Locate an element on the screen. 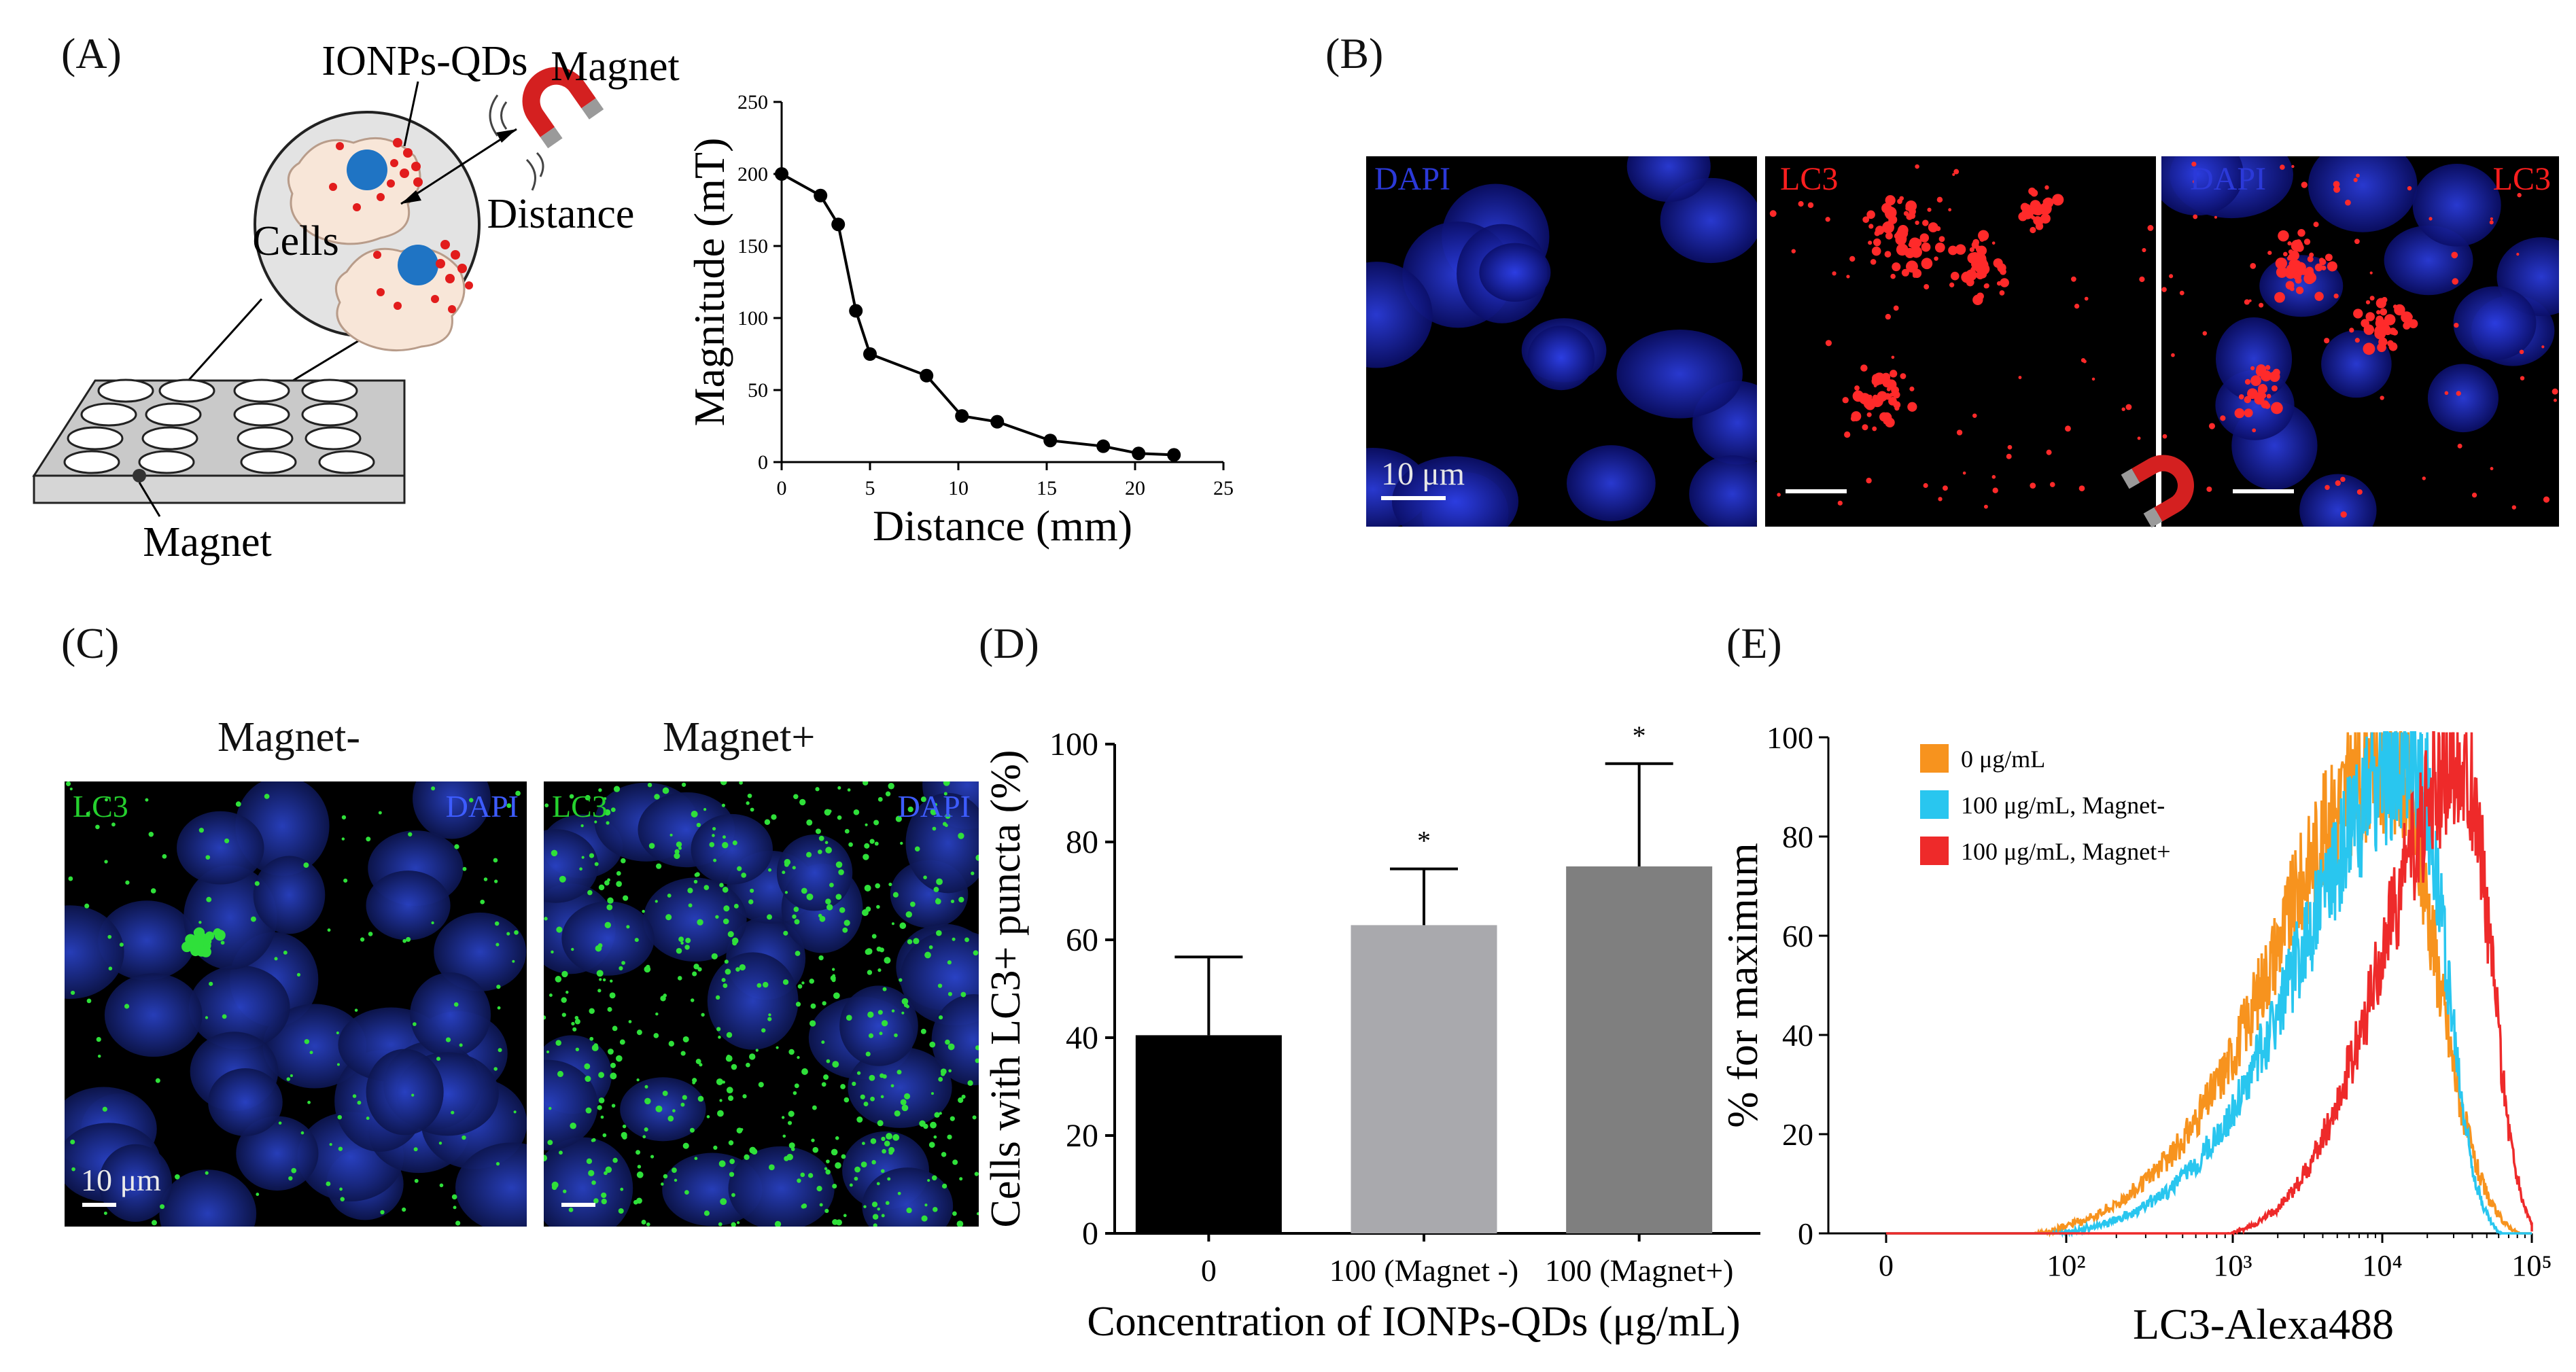  micrograph-b-merge-image is located at coordinates (2363, 339).